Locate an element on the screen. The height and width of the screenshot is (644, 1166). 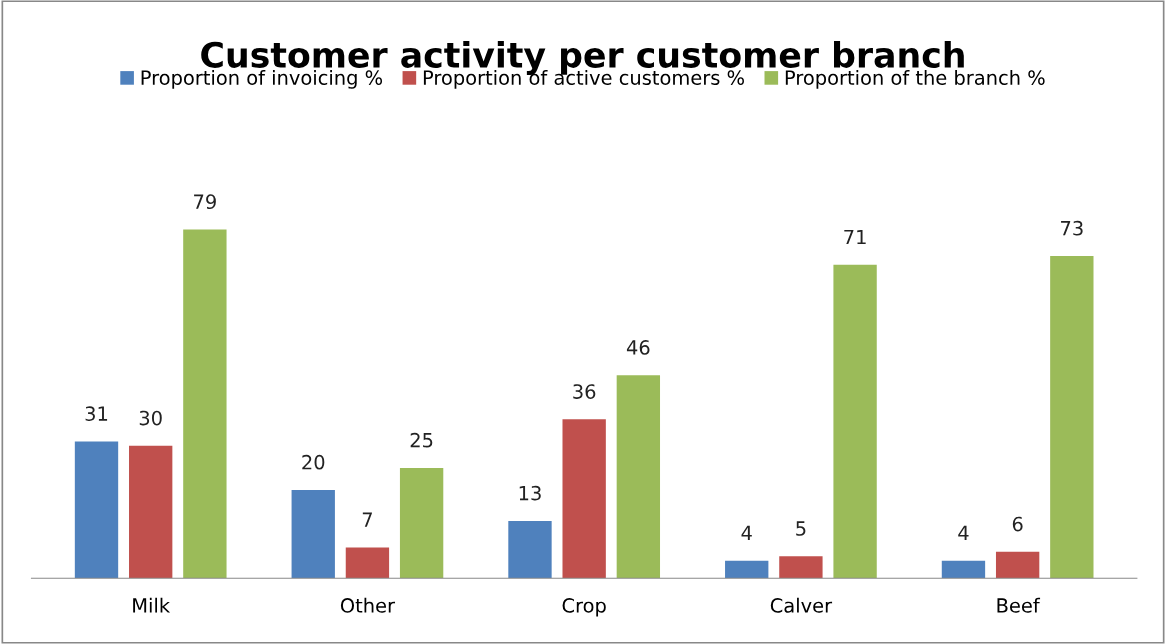
data-label: 5 is located at coordinates (801, 528).